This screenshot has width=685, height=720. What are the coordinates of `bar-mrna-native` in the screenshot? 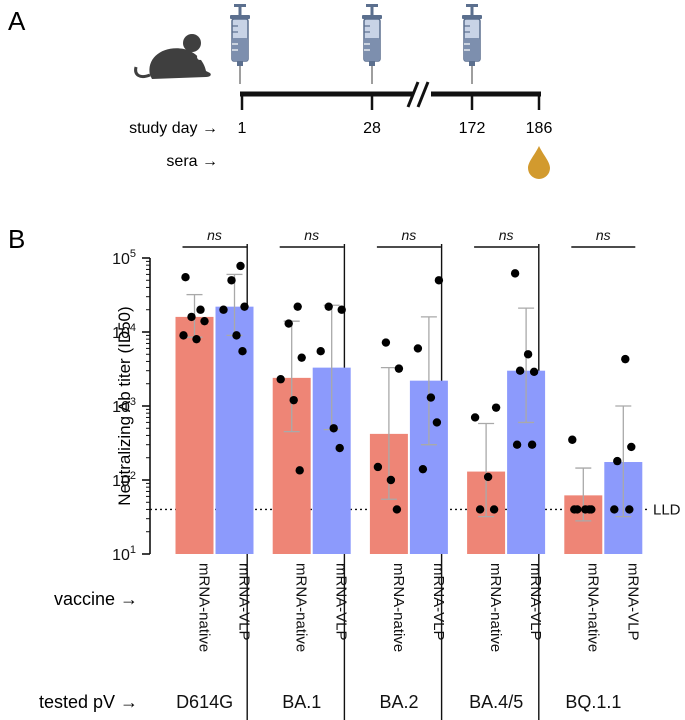 It's located at (194, 435).